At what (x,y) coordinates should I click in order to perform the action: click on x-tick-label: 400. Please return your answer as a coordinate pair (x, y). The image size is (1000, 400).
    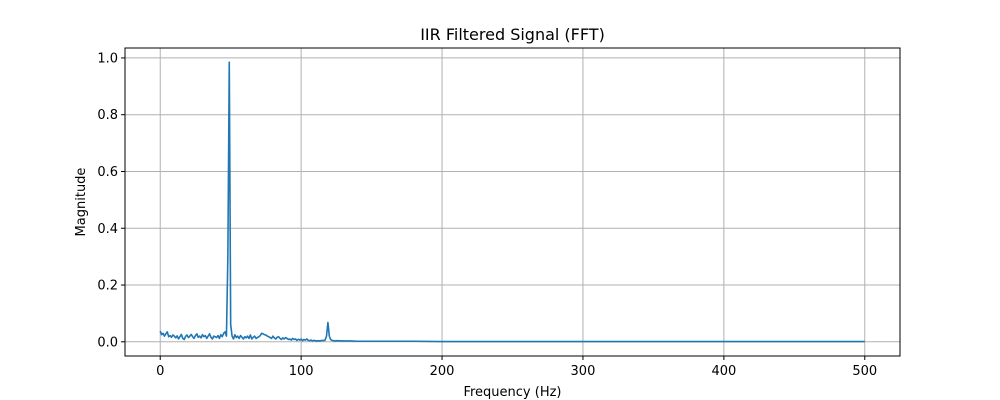
    Looking at the image, I should click on (723, 371).